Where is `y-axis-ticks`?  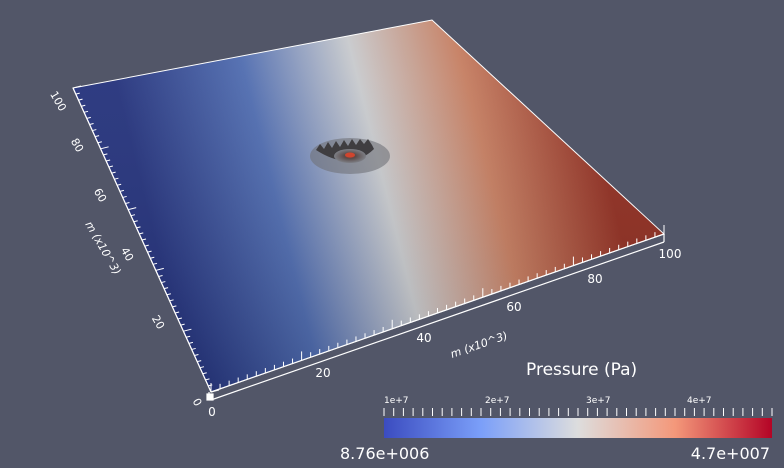
y-axis-ticks is located at coordinates (146, 239).